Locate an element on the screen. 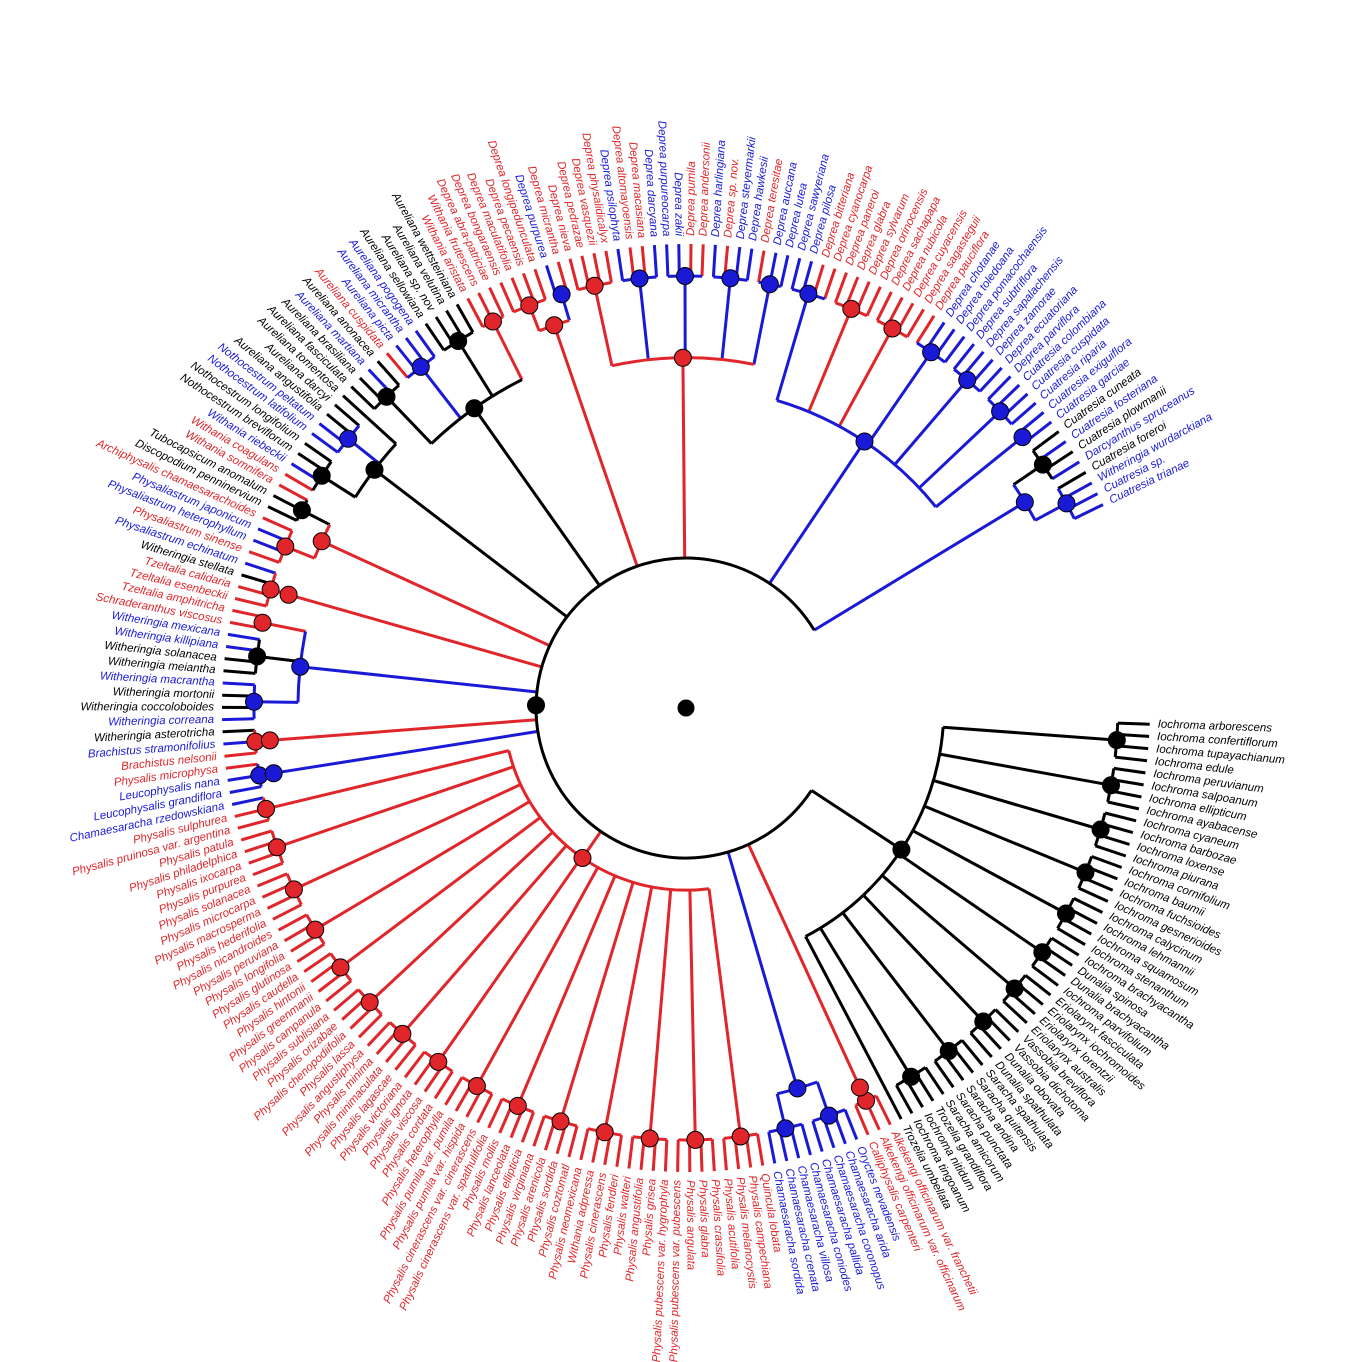 The height and width of the screenshot is (1362, 1348). taxon-label: Deprea darcyana is located at coordinates (651, 193).